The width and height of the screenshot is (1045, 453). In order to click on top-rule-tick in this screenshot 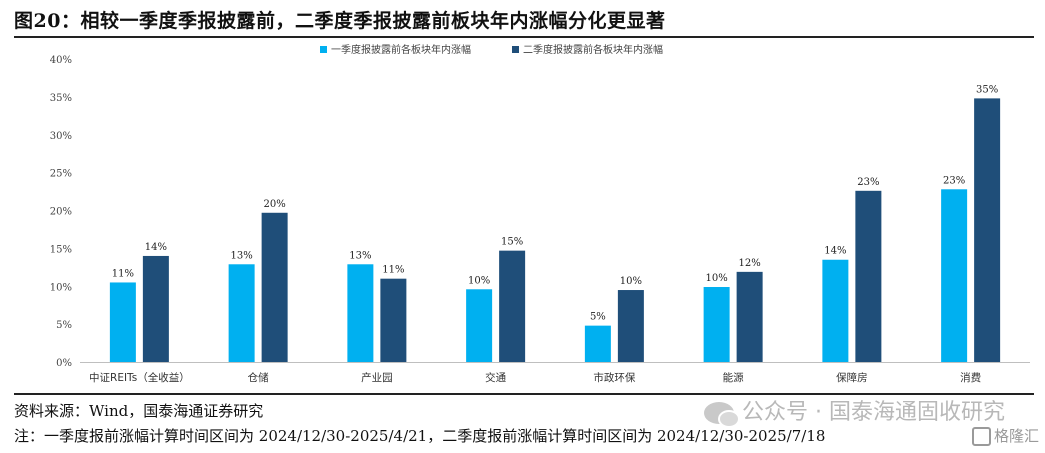, I will do `click(1028, 37)`.